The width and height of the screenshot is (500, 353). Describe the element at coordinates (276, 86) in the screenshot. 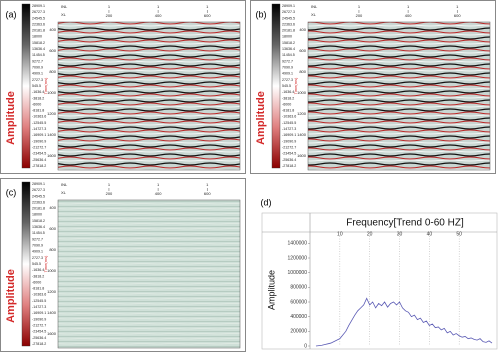

I see `colorbar` at that location.